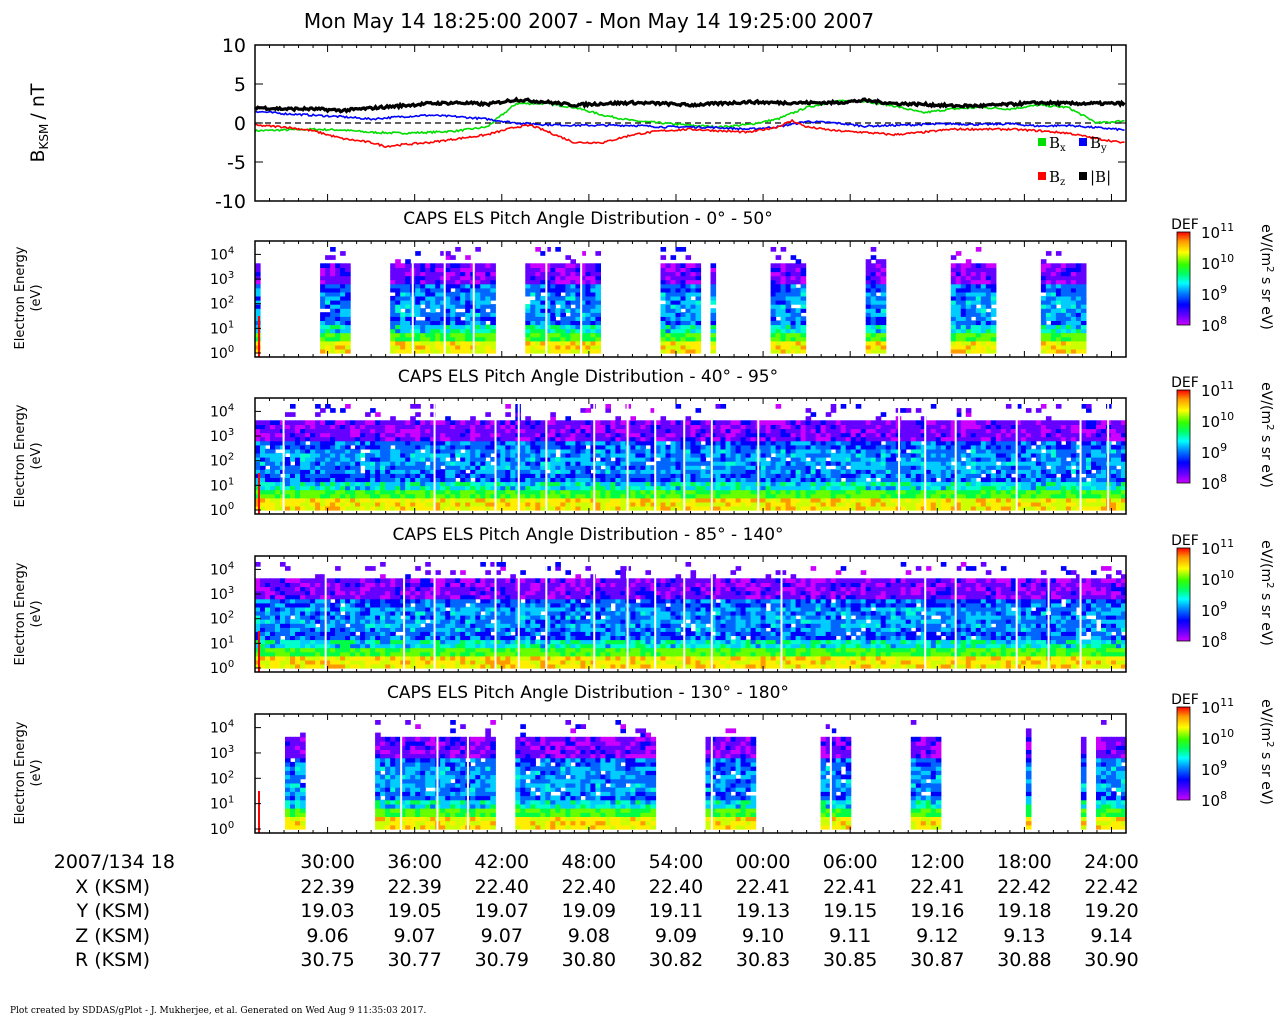  I want to click on b-ytick-label: 0, so click(240, 124).